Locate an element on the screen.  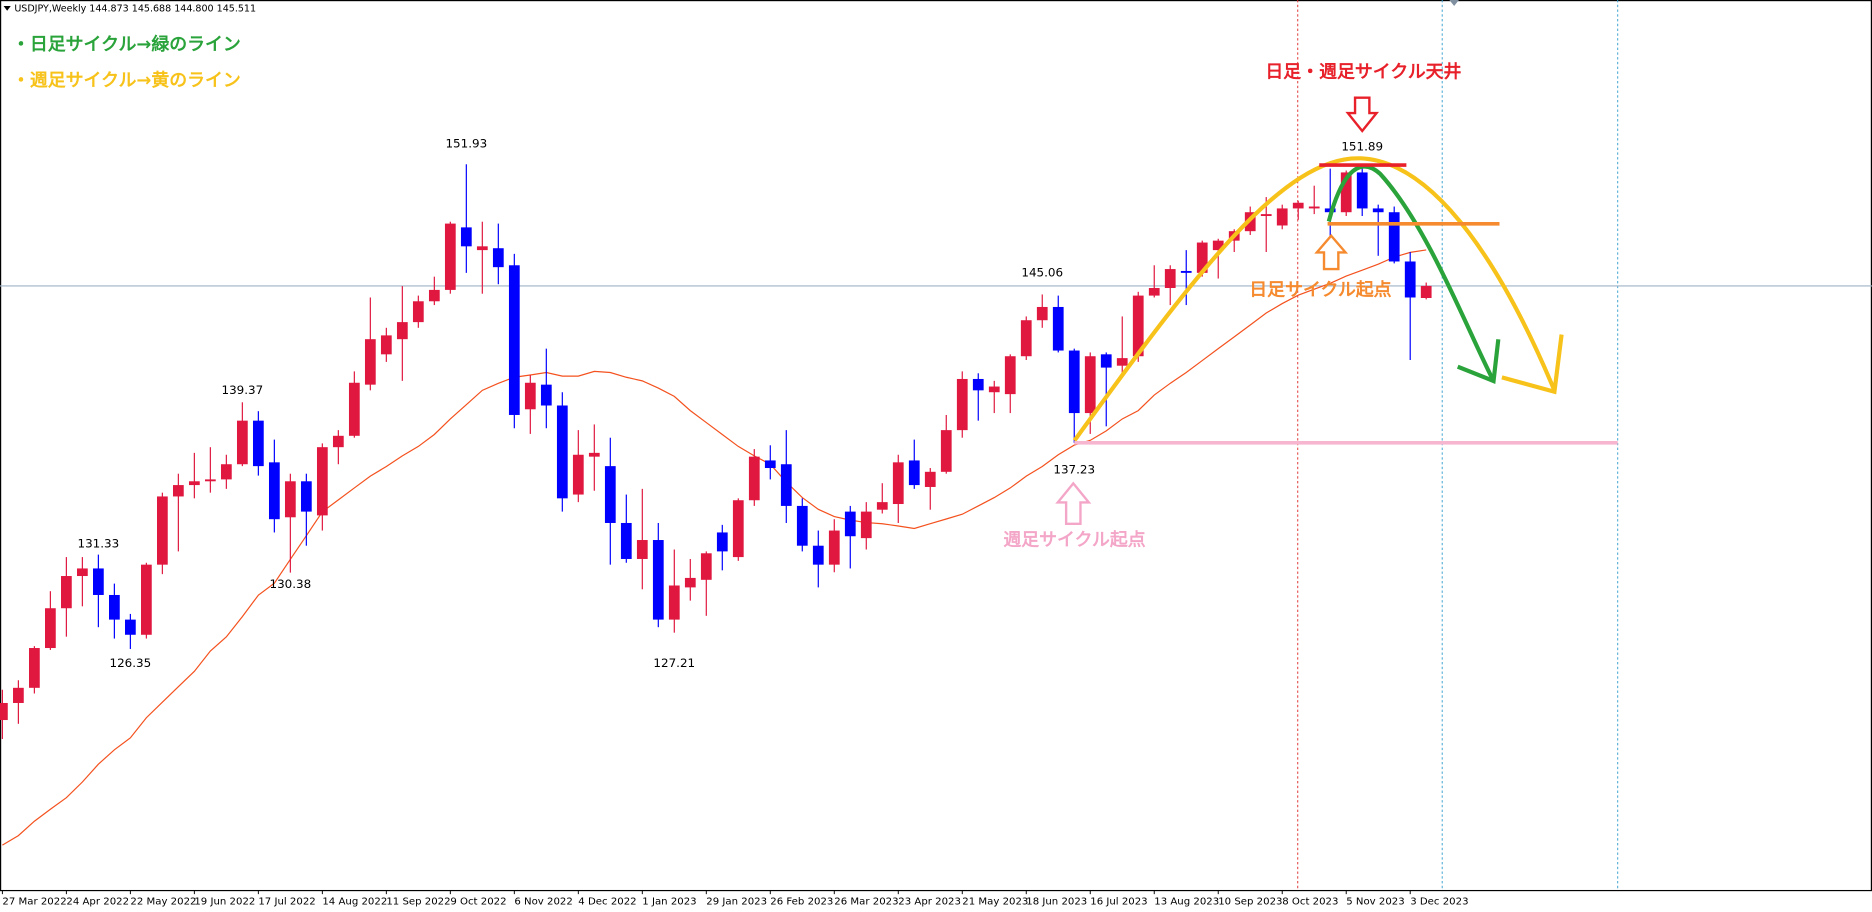
x-tick-label: 3 Dec 2023 is located at coordinates (1439, 901).